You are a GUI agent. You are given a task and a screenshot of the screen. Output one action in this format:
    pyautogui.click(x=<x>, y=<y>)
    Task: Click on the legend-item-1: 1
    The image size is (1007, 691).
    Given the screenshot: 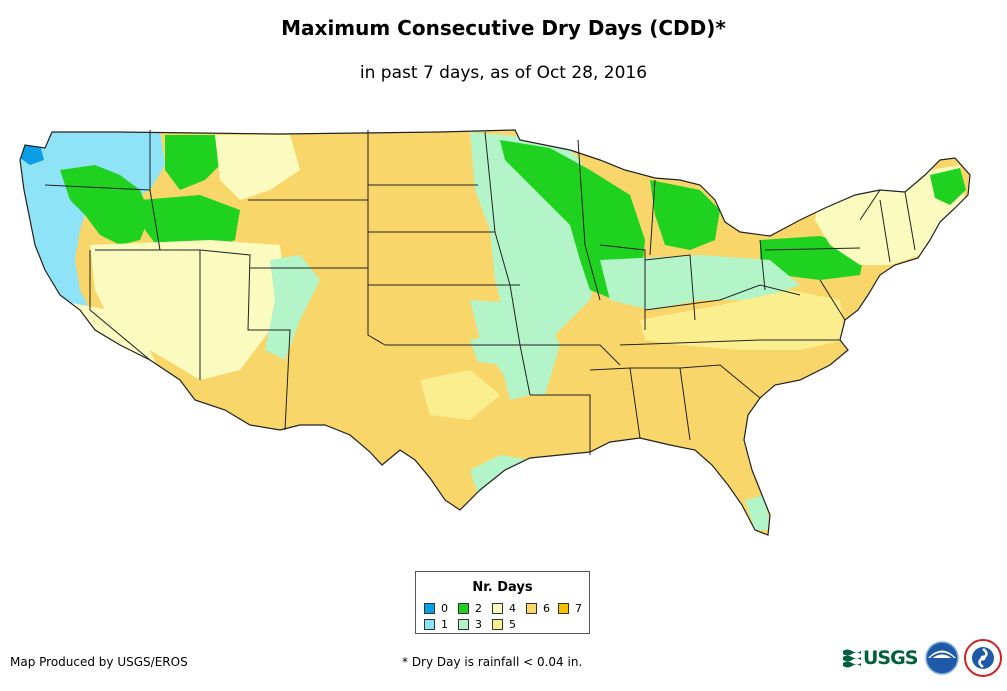 What is the action you would take?
    pyautogui.click(x=436, y=624)
    